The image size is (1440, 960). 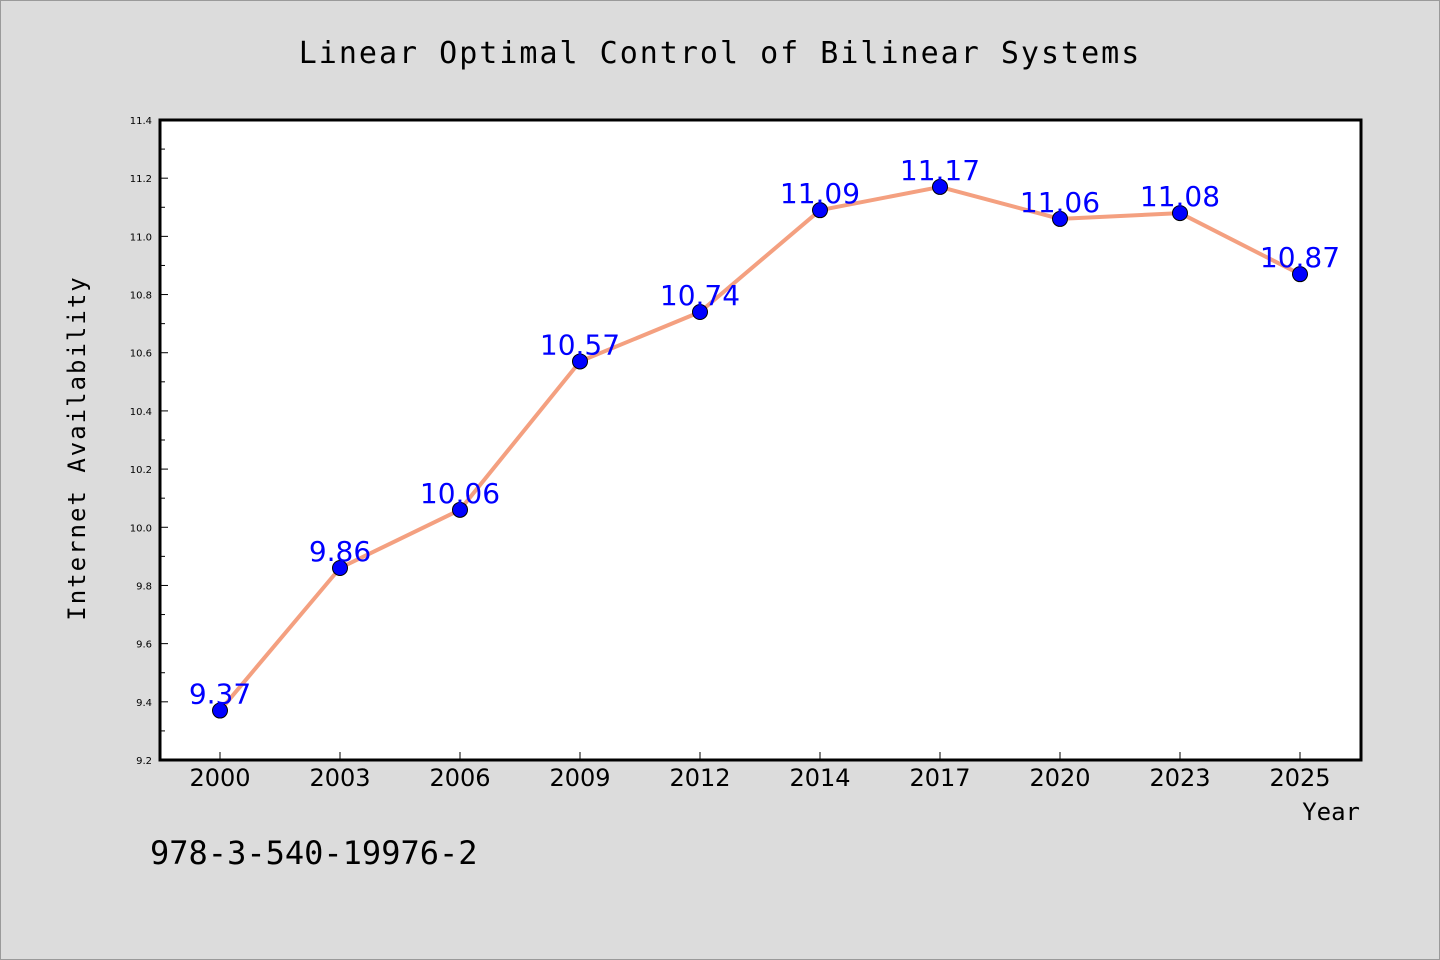 I want to click on data-label: 11.08, so click(x=1180, y=196).